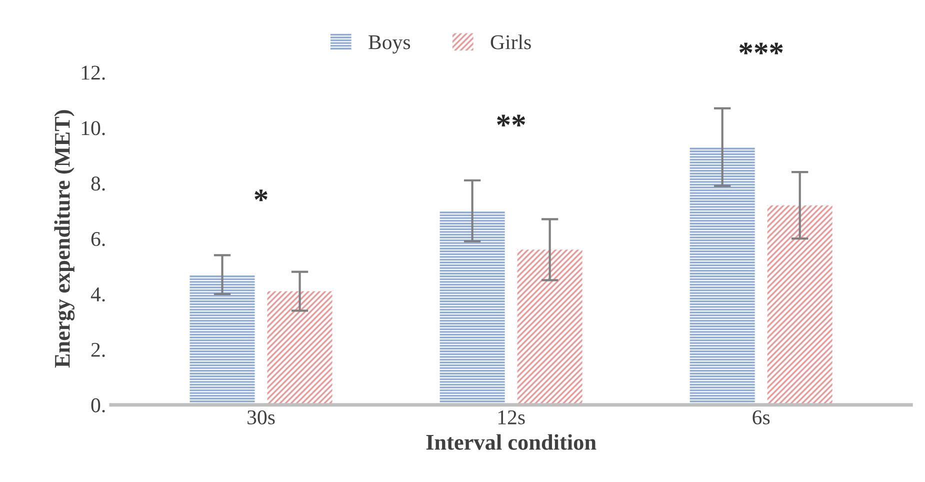  I want to click on y-tick-label: 12., so click(93, 73).